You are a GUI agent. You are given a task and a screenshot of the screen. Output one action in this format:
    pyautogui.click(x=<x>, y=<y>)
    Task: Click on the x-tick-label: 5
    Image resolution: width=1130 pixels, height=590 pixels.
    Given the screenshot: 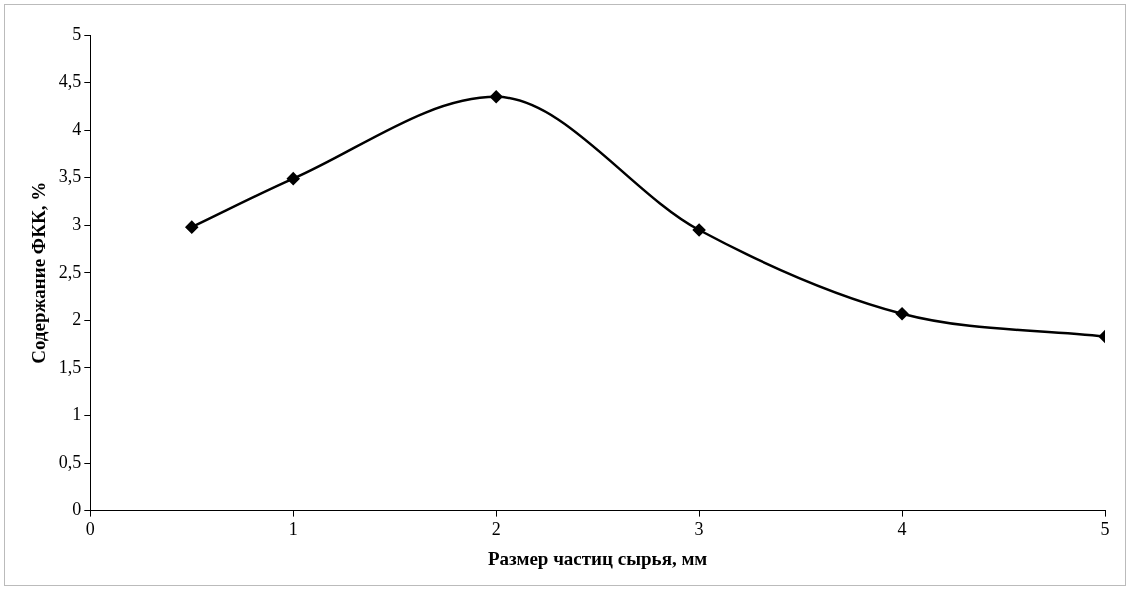 What is the action you would take?
    pyautogui.click(x=1105, y=529)
    